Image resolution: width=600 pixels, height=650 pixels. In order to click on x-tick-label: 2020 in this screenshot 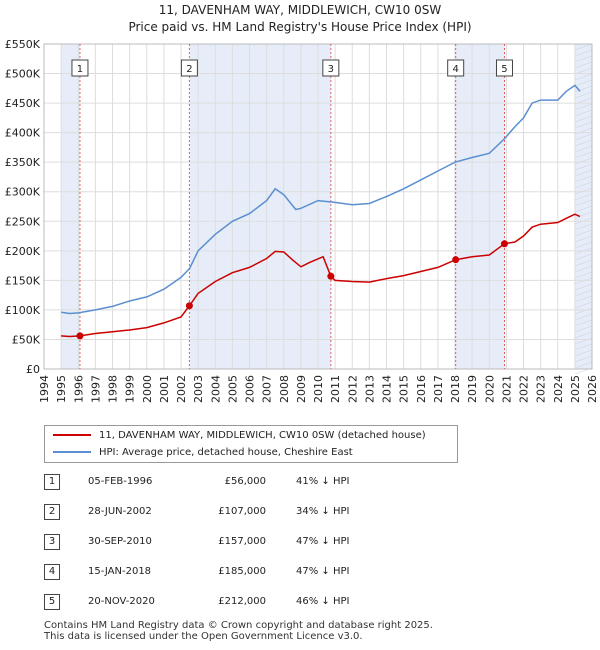, I will do `click(489, 389)`.